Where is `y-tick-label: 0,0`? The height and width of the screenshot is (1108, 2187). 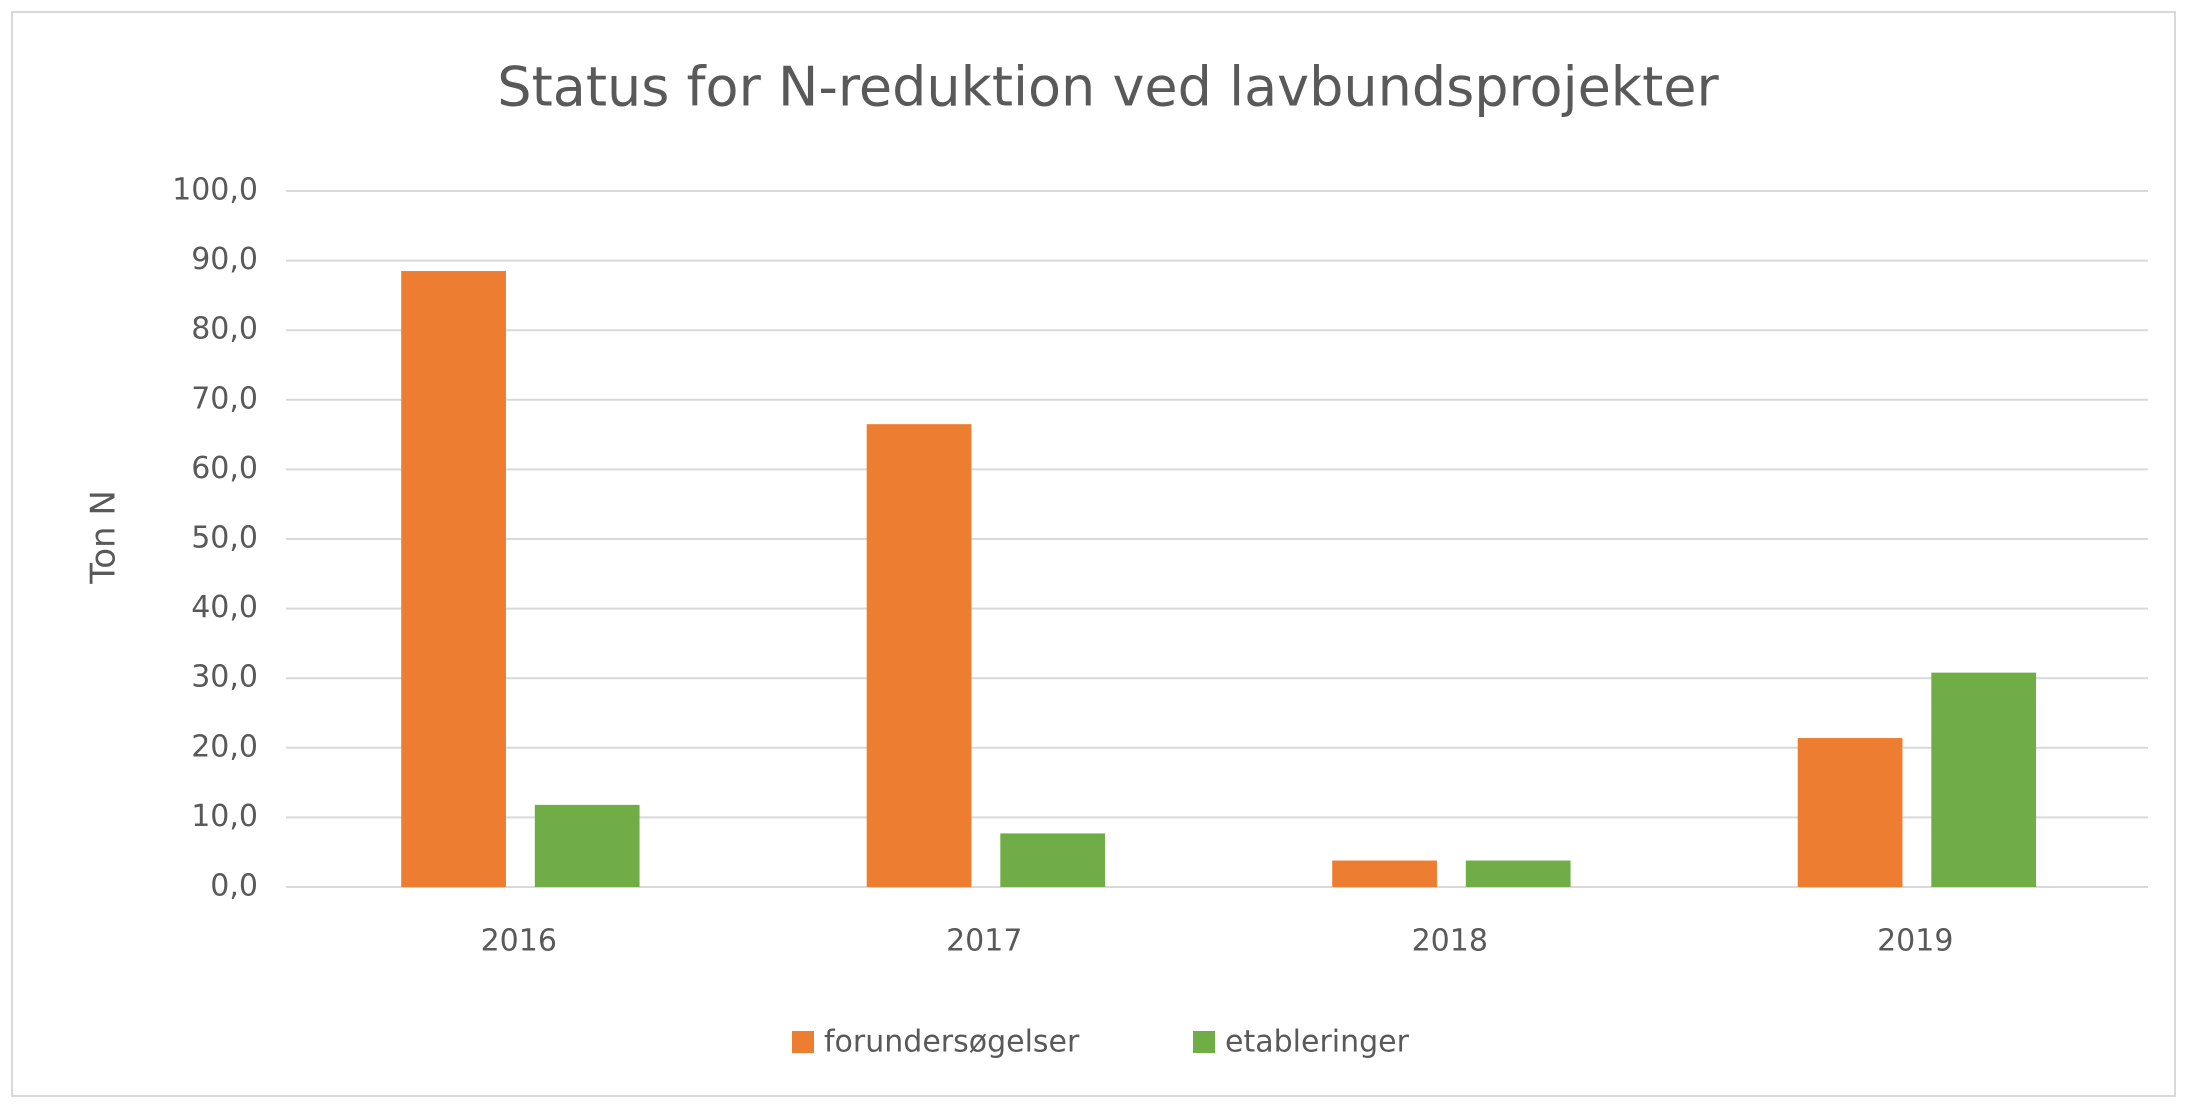 y-tick-label: 0,0 is located at coordinates (234, 886).